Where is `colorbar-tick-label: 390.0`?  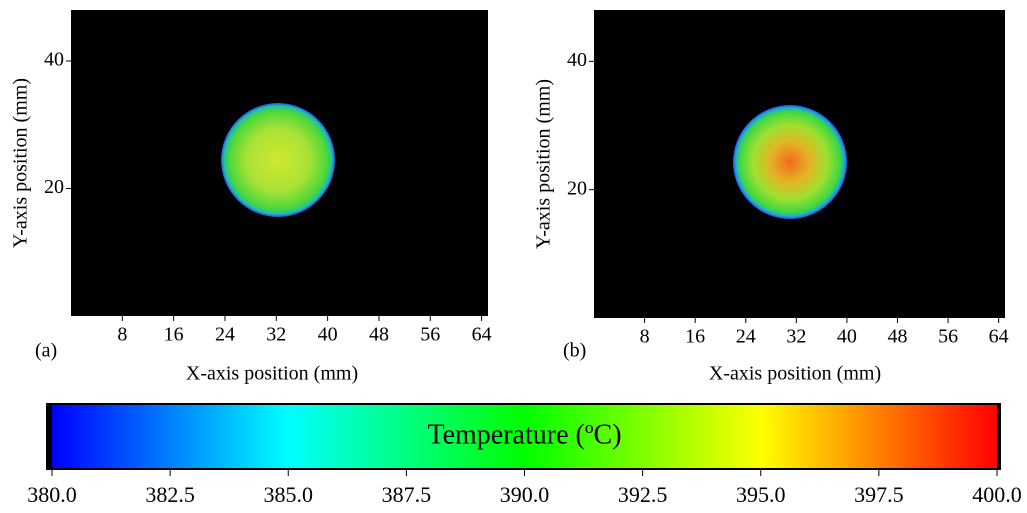
colorbar-tick-label: 390.0 is located at coordinates (525, 494).